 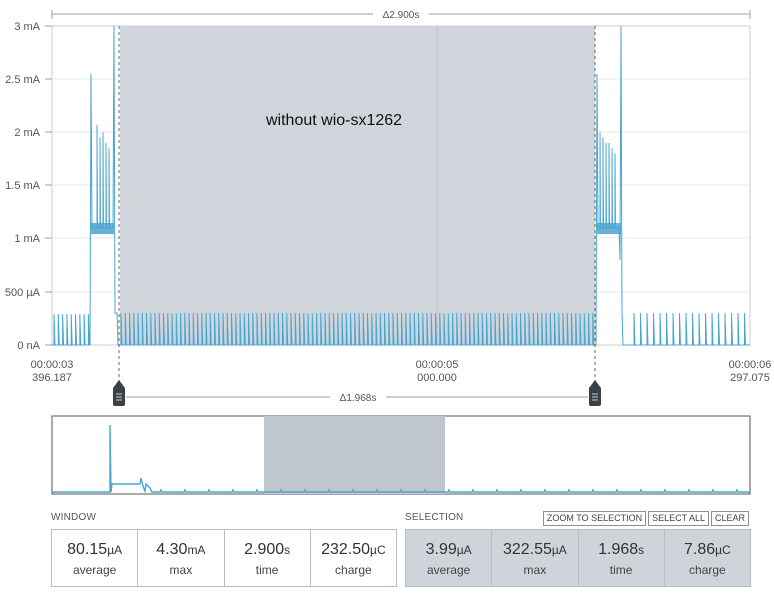 I want to click on x-tick-label: 00:00:06, so click(x=750, y=365).